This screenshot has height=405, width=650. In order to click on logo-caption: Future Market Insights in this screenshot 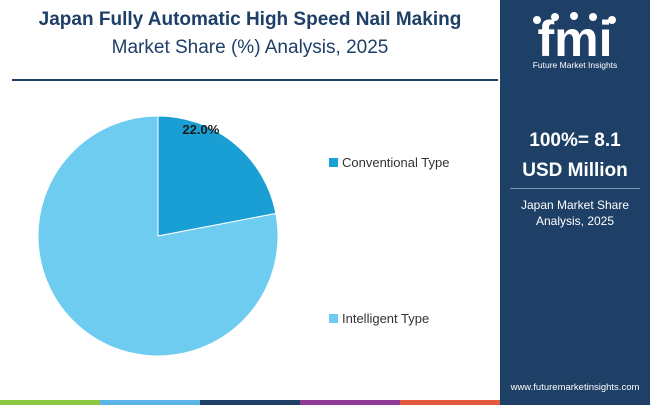, I will do `click(575, 65)`.